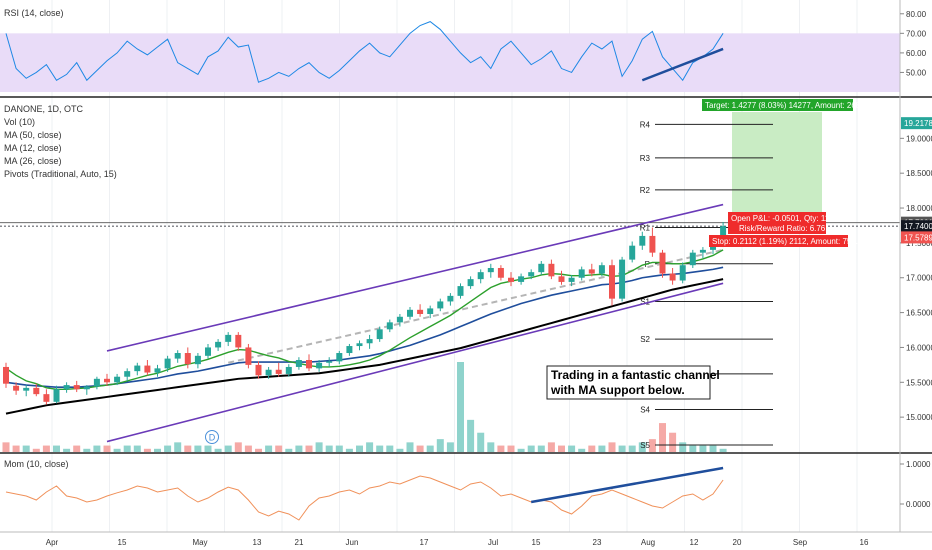 The height and width of the screenshot is (550, 932). What do you see at coordinates (918, 464) in the screenshot?
I see `mom-tick-label: 1.0000` at bounding box center [918, 464].